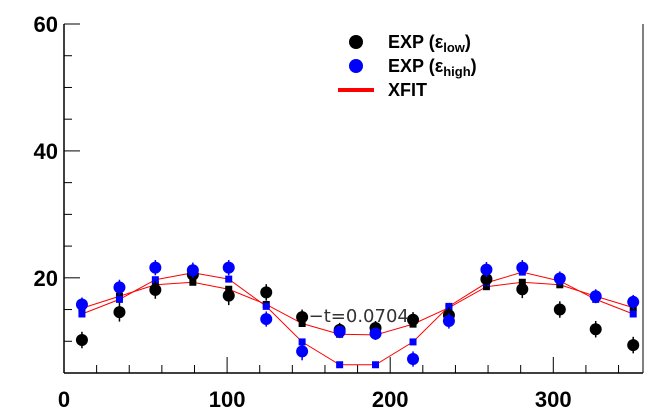  What do you see at coordinates (46, 278) in the screenshot?
I see `y-tick-label: 20` at bounding box center [46, 278].